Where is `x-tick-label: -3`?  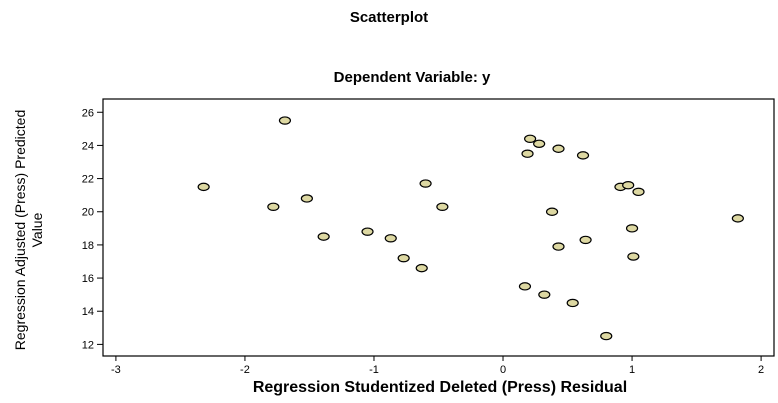
x-tick-label: -3 is located at coordinates (116, 370).